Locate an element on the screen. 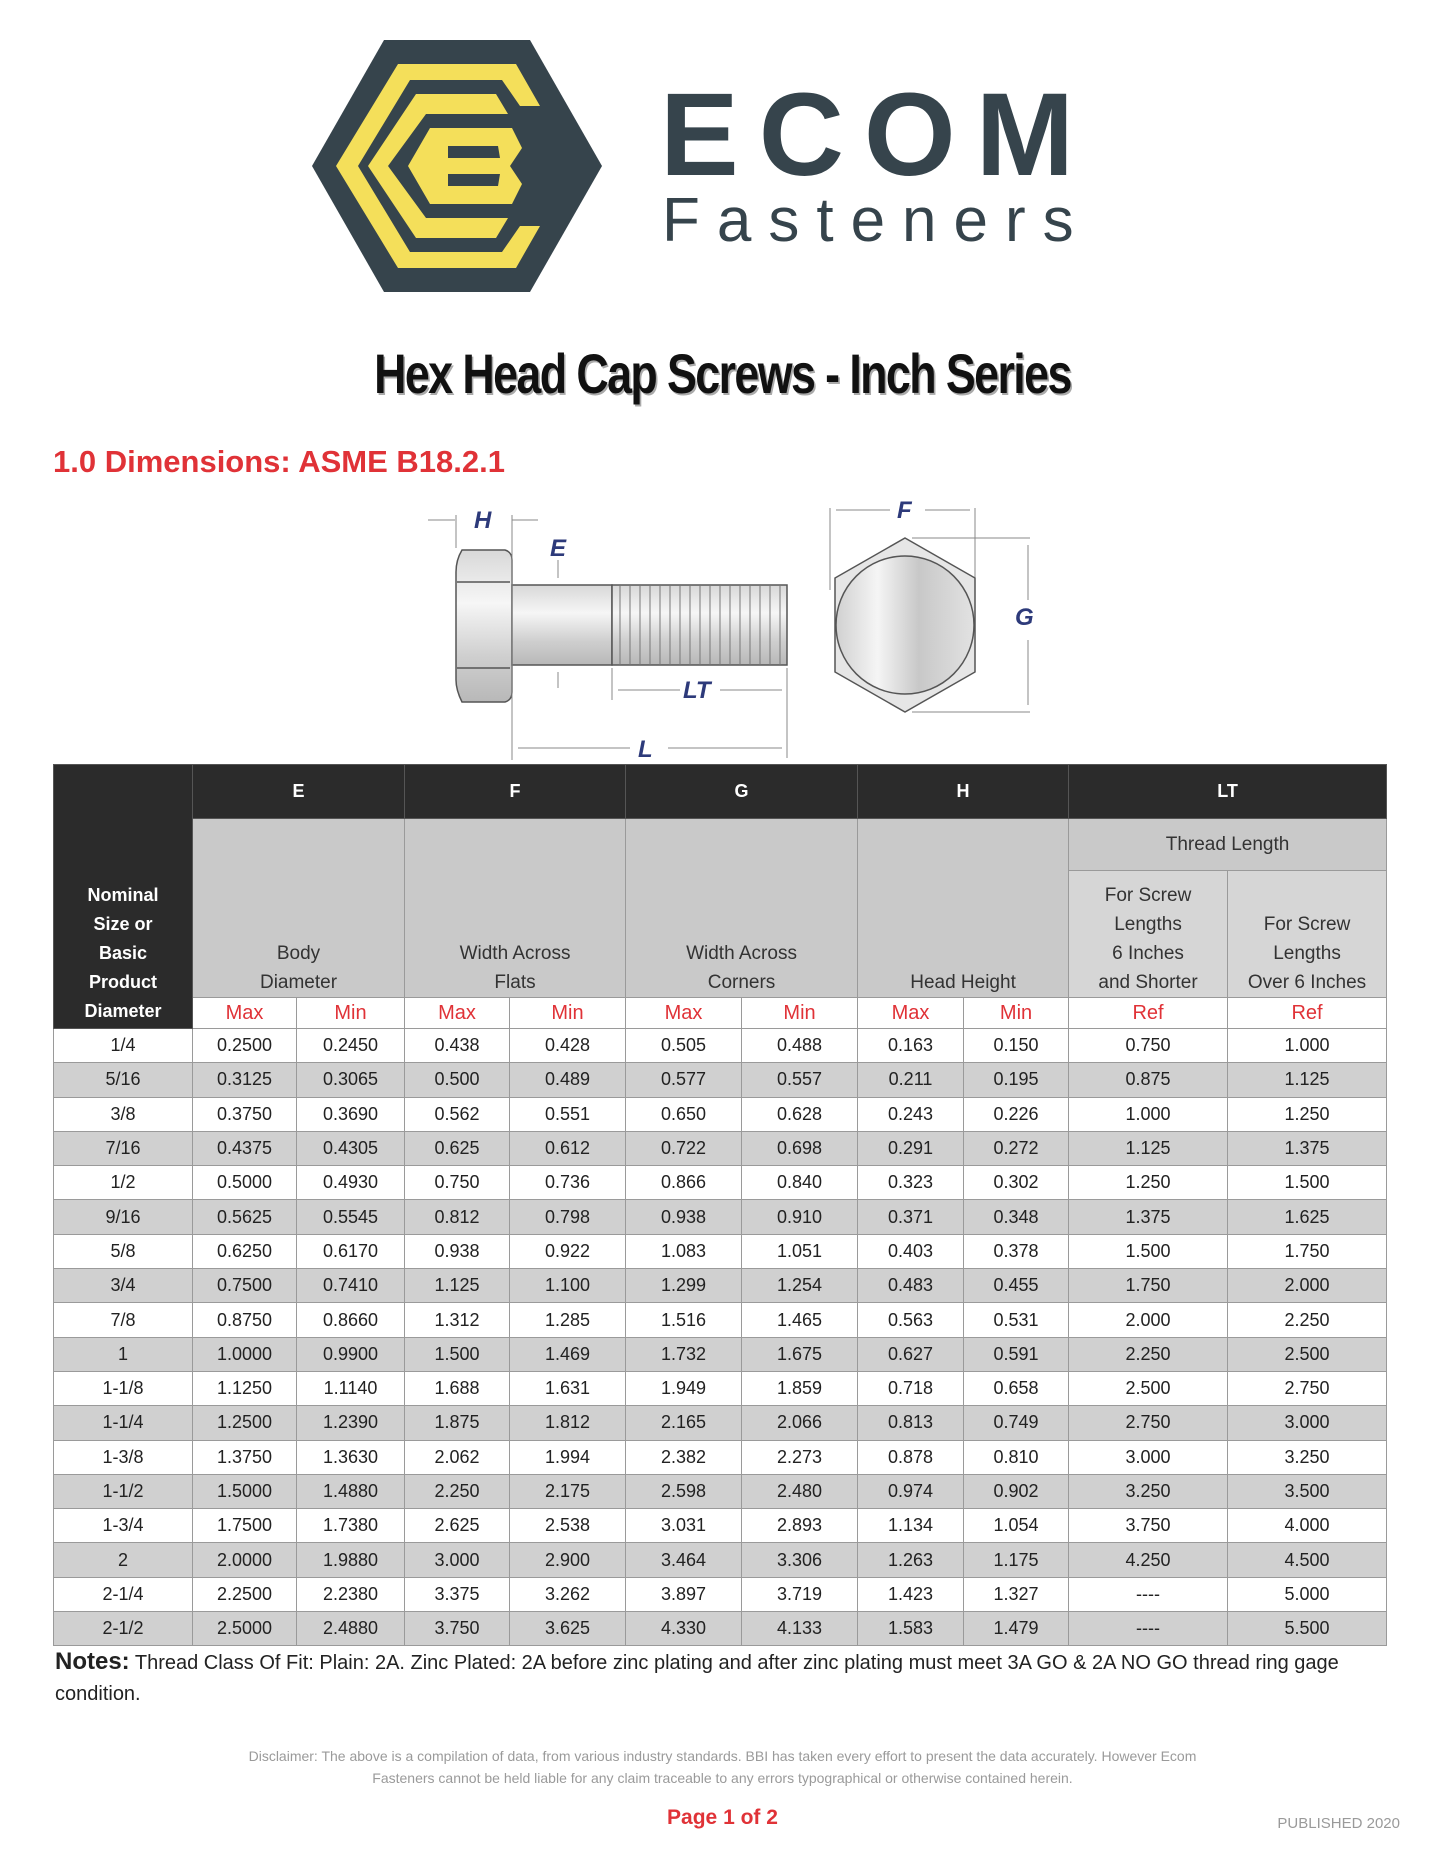 The image size is (1445, 1870). header-line: and Shorter is located at coordinates (1148, 982).